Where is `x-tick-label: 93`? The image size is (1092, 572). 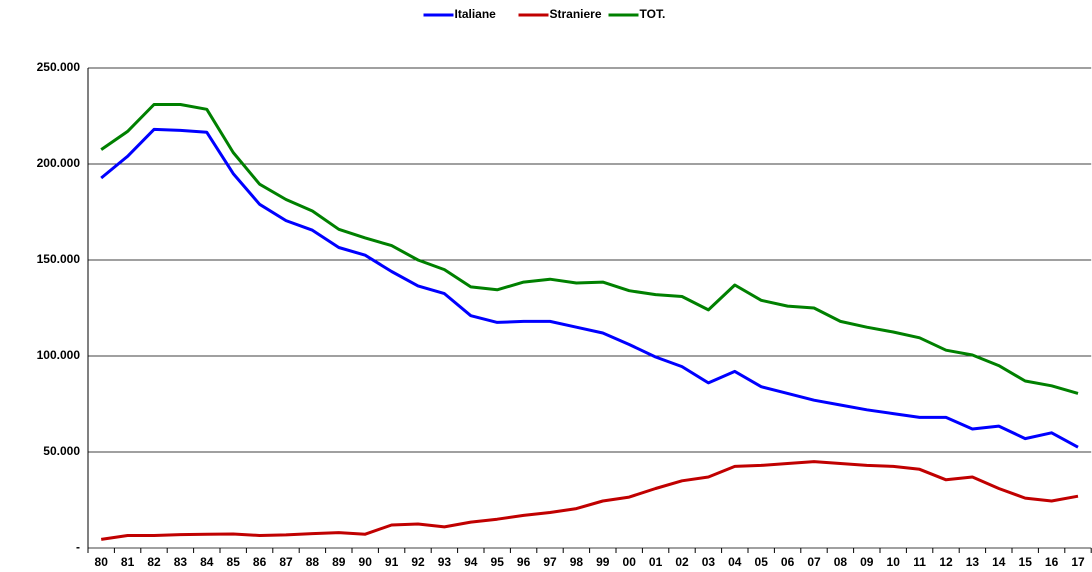
x-tick-label: 93 is located at coordinates (445, 562).